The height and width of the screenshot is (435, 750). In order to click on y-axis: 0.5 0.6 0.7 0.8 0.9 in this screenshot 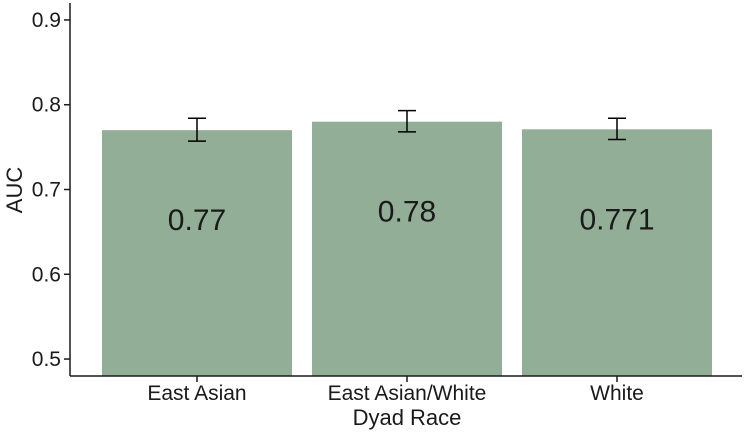, I will do `click(51, 189)`.